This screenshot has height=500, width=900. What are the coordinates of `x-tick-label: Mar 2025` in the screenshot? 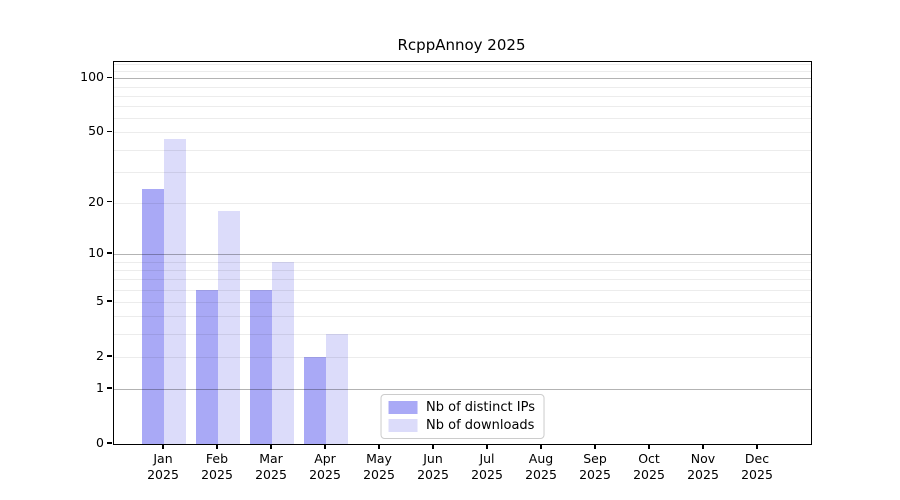 It's located at (271, 467).